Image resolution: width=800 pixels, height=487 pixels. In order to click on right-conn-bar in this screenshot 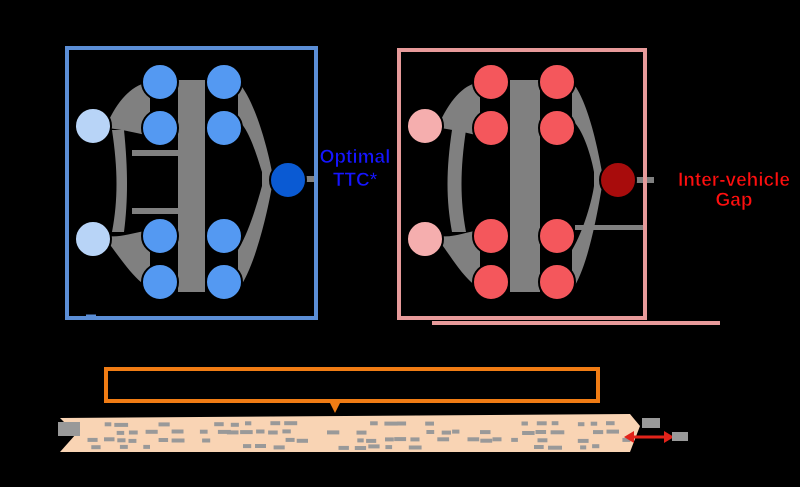, I will do `click(610, 227)`.